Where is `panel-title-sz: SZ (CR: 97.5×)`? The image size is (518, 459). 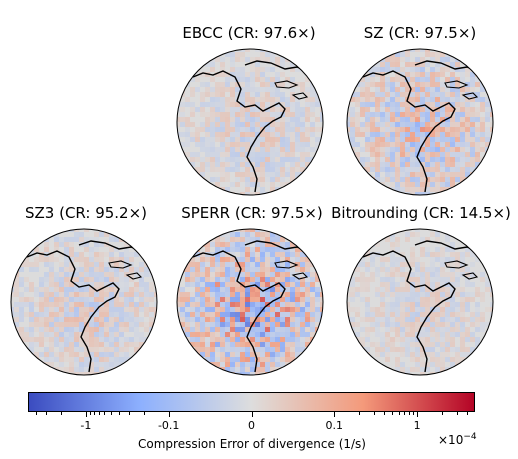
panel-title-sz: SZ (CR: 97.5×) is located at coordinates (420, 33).